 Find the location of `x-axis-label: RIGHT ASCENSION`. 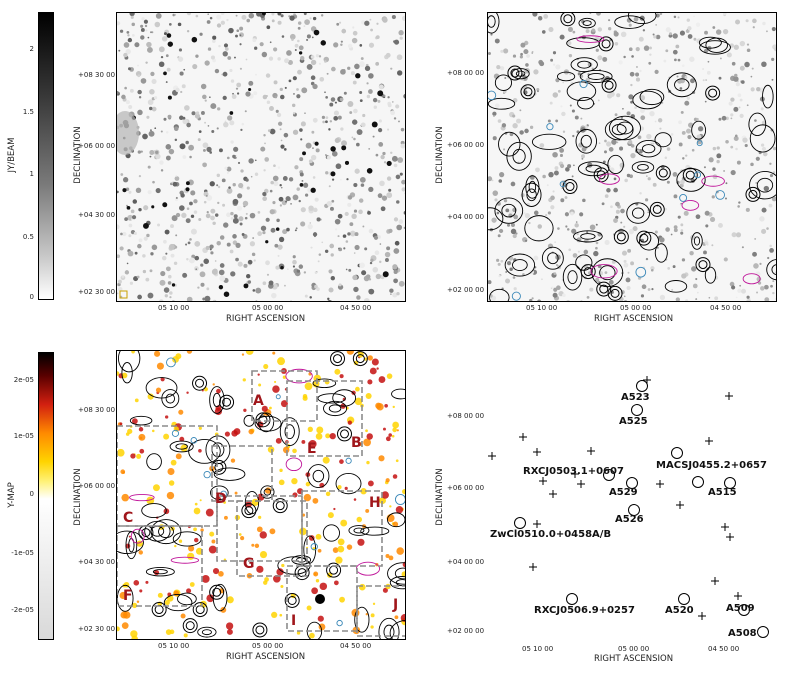

x-axis-label: RIGHT ASCENSION is located at coordinates (634, 659).